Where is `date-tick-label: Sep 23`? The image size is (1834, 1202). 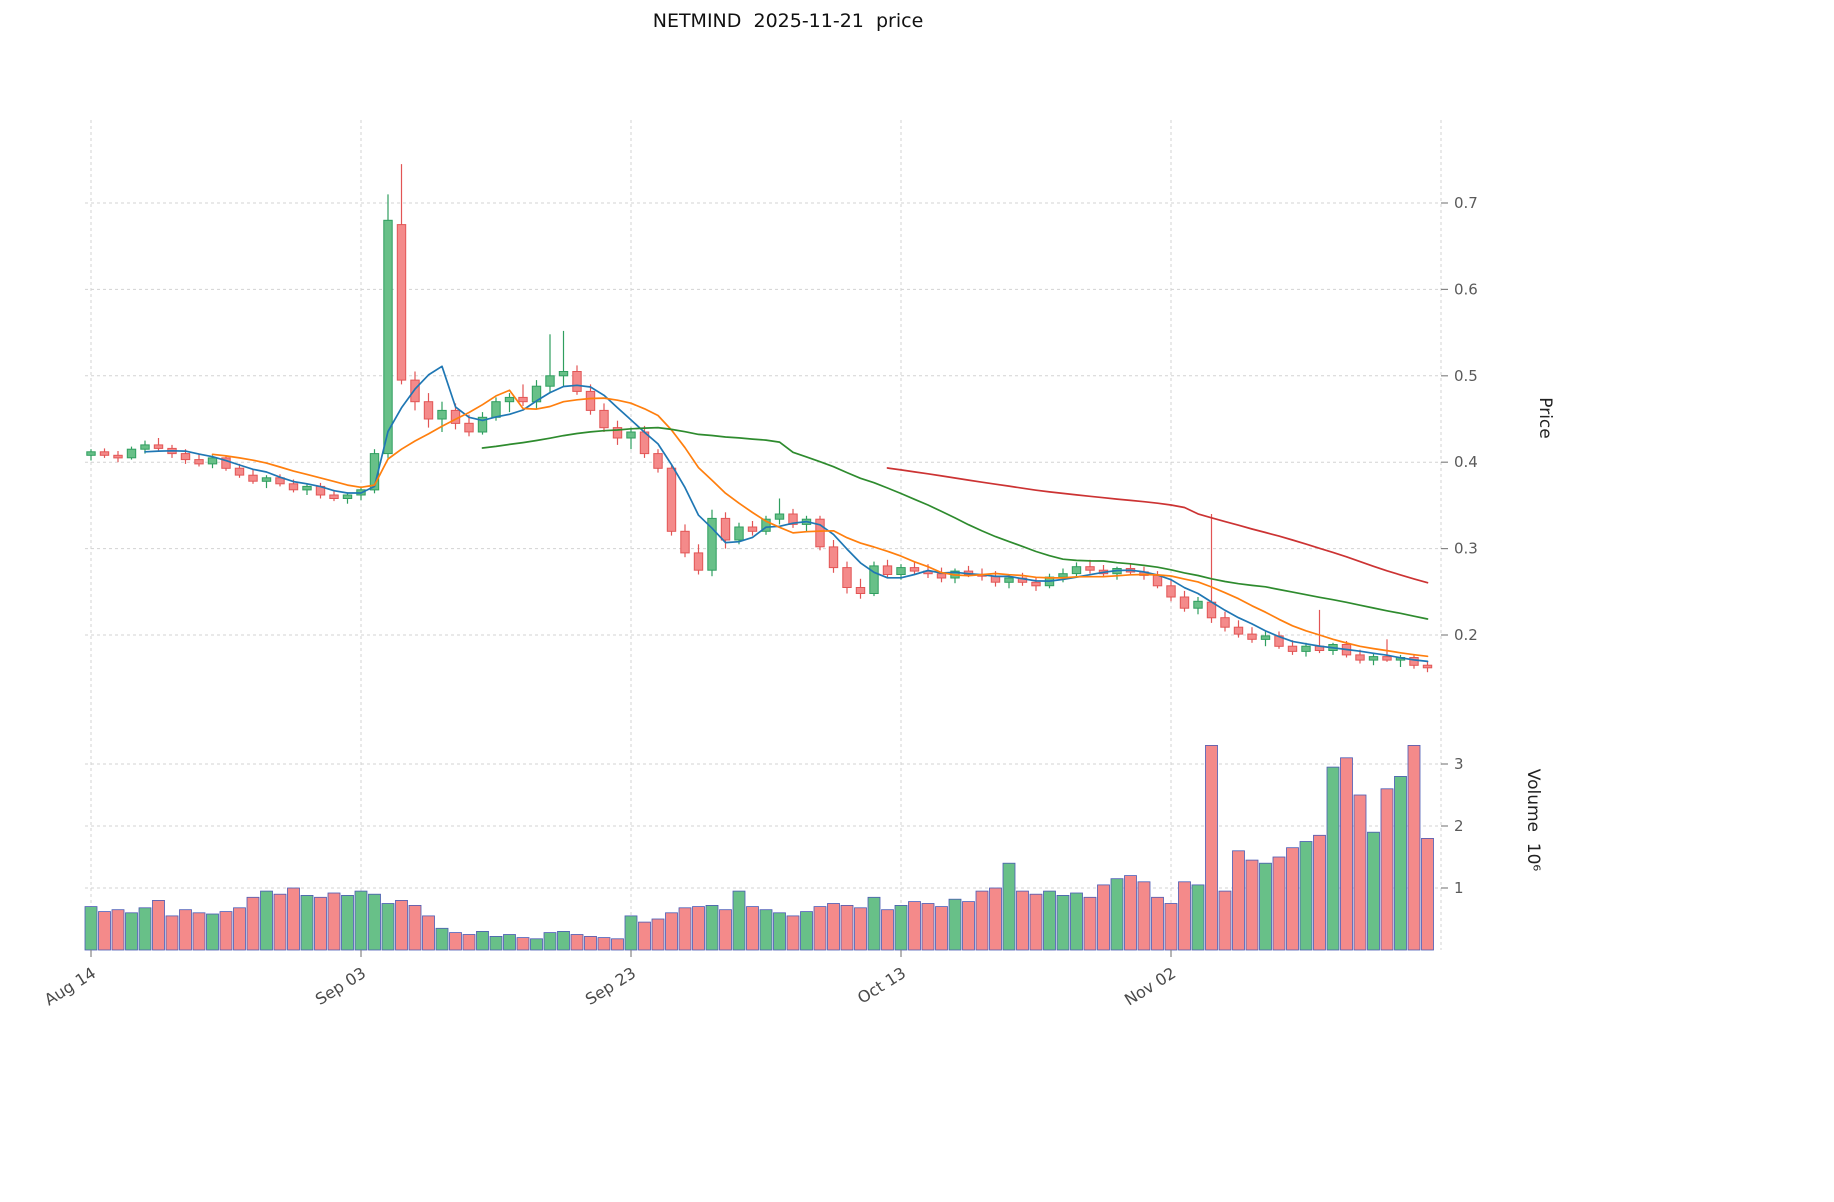 date-tick-label: Sep 23 is located at coordinates (610, 986).